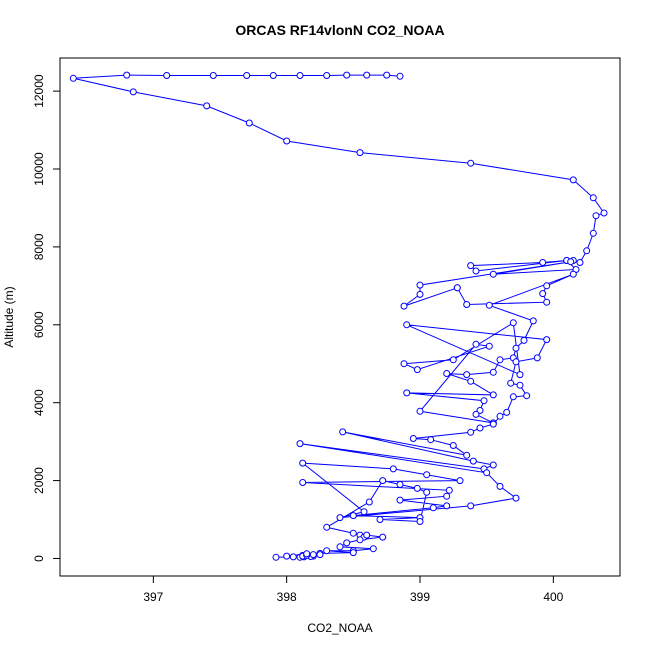 The height and width of the screenshot is (650, 650). Describe the element at coordinates (420, 597) in the screenshot. I see `x-tick-label: 399` at that location.